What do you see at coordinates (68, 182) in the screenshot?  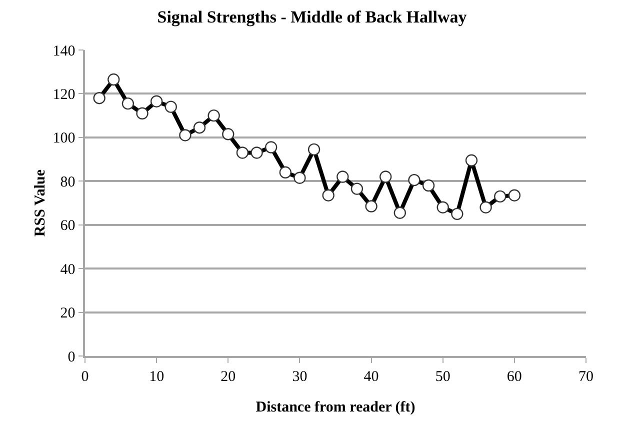 I see `y-tick-label: 80` at bounding box center [68, 182].